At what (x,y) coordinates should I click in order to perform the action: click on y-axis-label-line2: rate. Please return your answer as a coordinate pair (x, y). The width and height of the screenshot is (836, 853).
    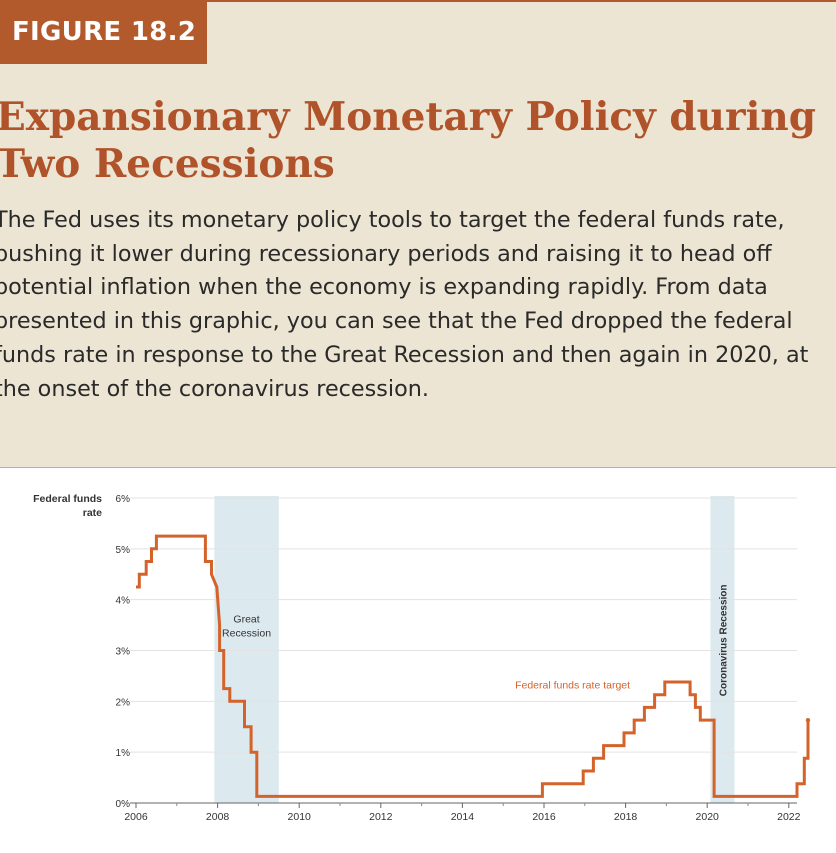
    Looking at the image, I should click on (92, 513).